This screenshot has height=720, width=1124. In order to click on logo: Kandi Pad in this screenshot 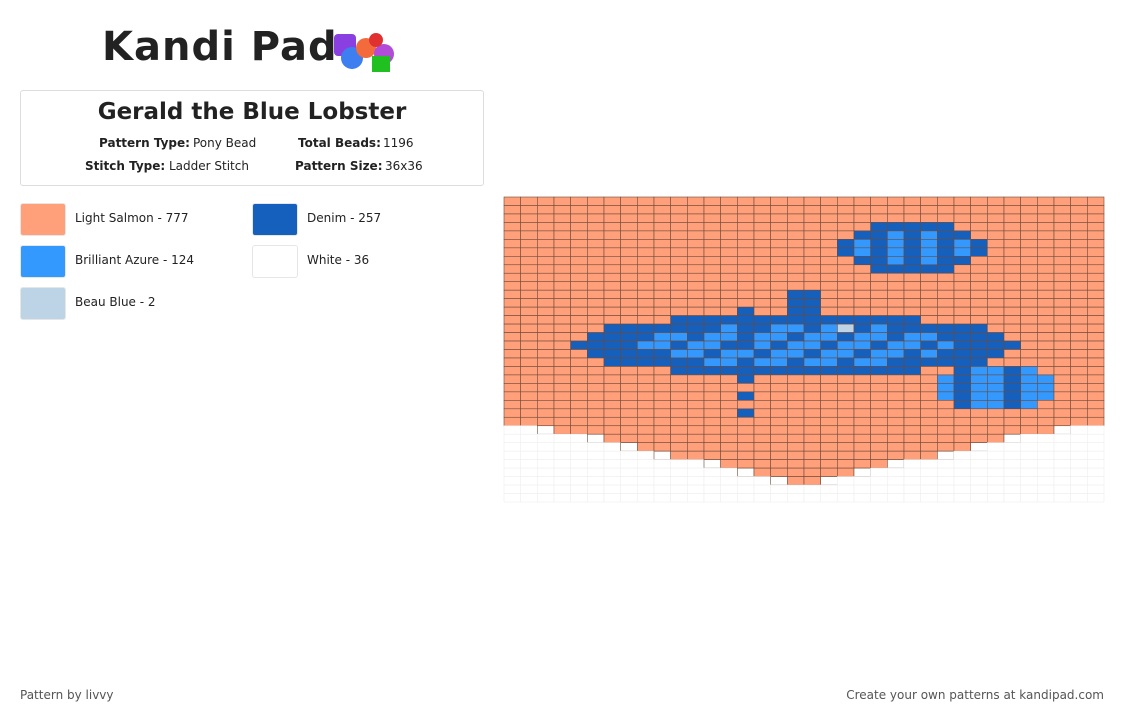, I will do `click(220, 47)`.